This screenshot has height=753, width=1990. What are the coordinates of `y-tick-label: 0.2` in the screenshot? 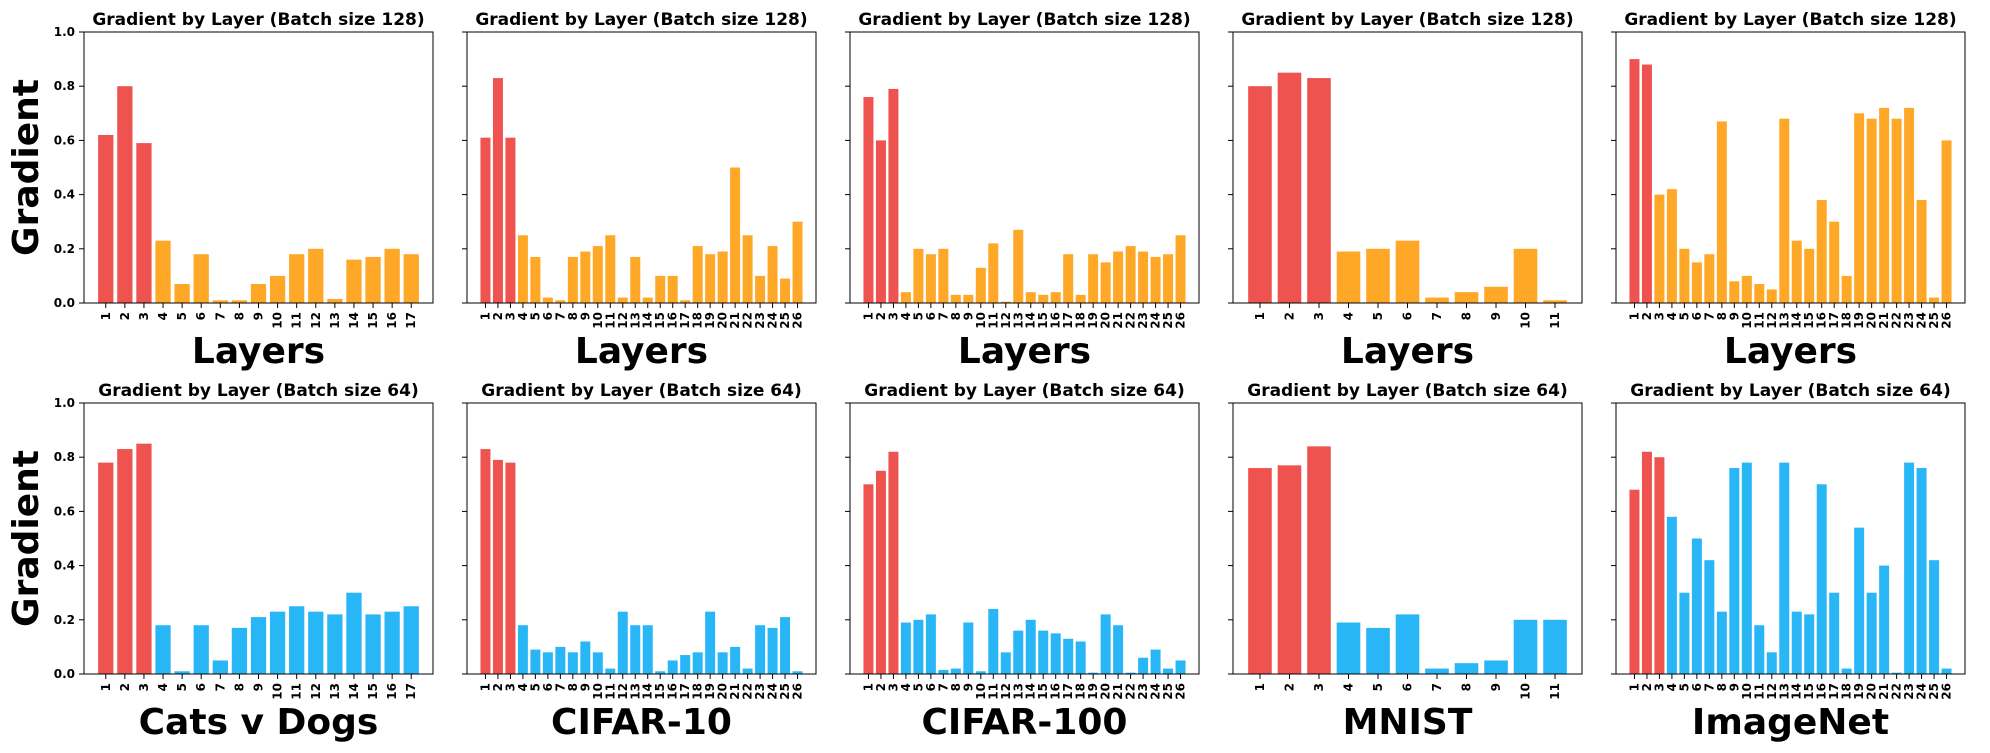 It's located at (64, 249).